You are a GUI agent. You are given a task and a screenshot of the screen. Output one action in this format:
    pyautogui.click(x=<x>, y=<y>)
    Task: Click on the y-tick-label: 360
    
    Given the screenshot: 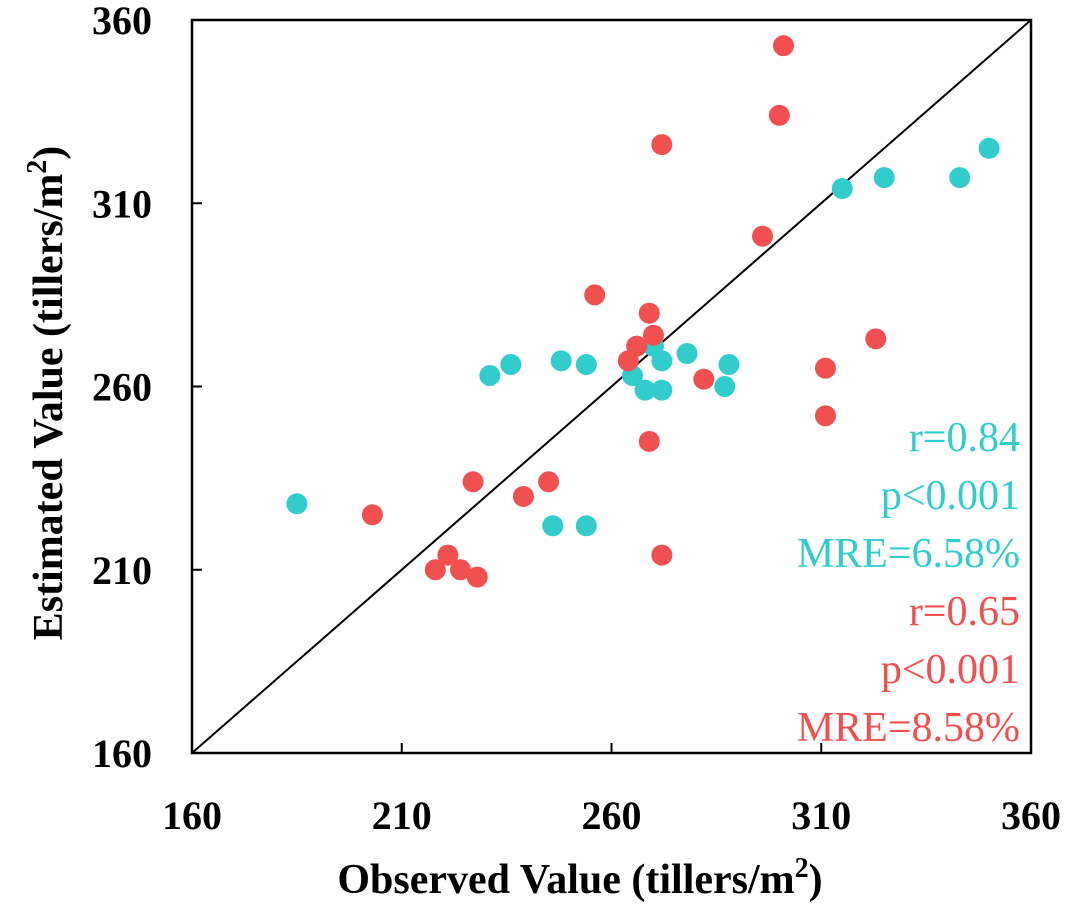 What is the action you would take?
    pyautogui.click(x=122, y=21)
    